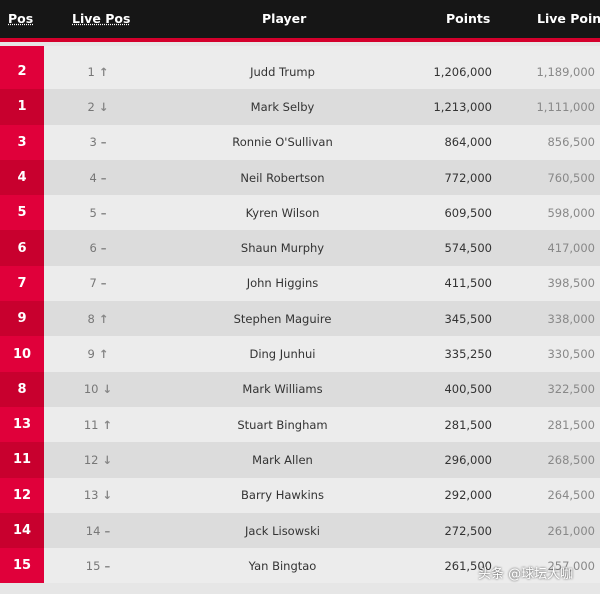 This screenshot has width=600, height=594. What do you see at coordinates (571, 248) in the screenshot?
I see `live-points-cell: 417,000` at bounding box center [571, 248].